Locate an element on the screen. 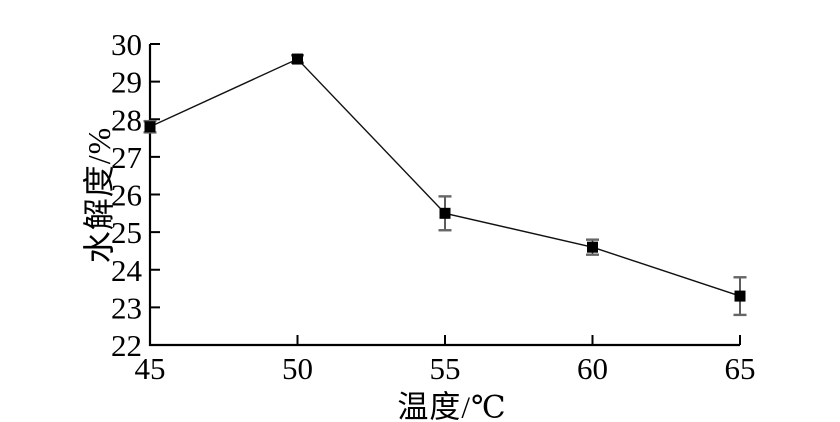 Image resolution: width=840 pixels, height=422 pixels. x-tick-label: 50 is located at coordinates (297, 368).